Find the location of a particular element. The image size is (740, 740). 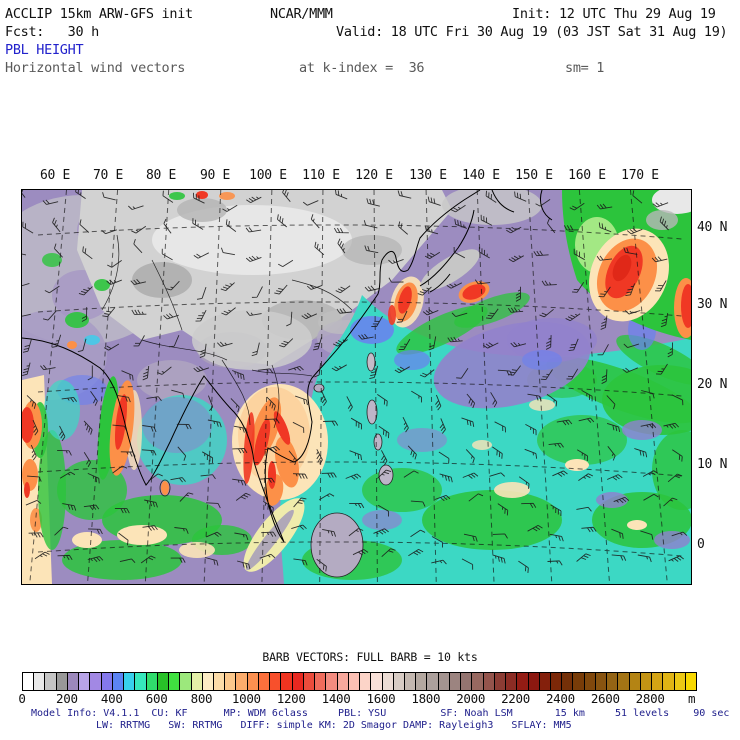

init-time: Init: 12 UTC Thu 29 Aug 19 is located at coordinates (614, 14).